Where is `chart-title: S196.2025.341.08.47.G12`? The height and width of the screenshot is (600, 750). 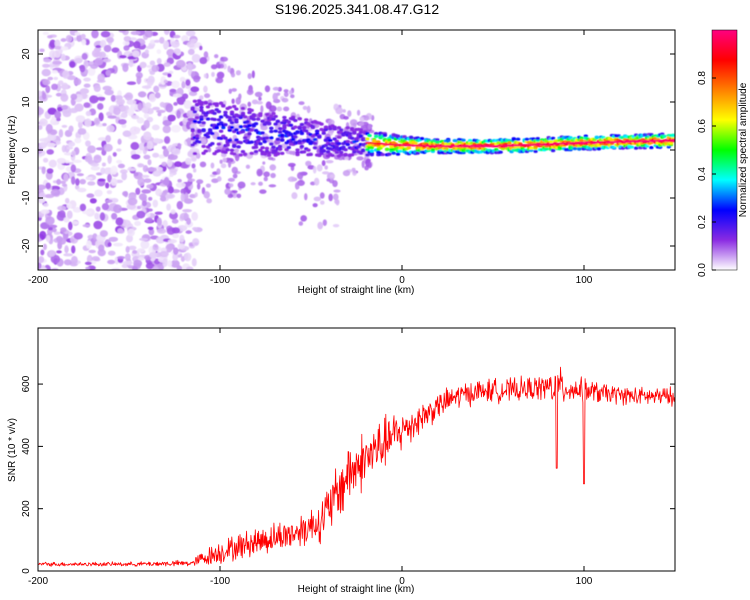 chart-title: S196.2025.341.08.47.G12 is located at coordinates (357, 9).